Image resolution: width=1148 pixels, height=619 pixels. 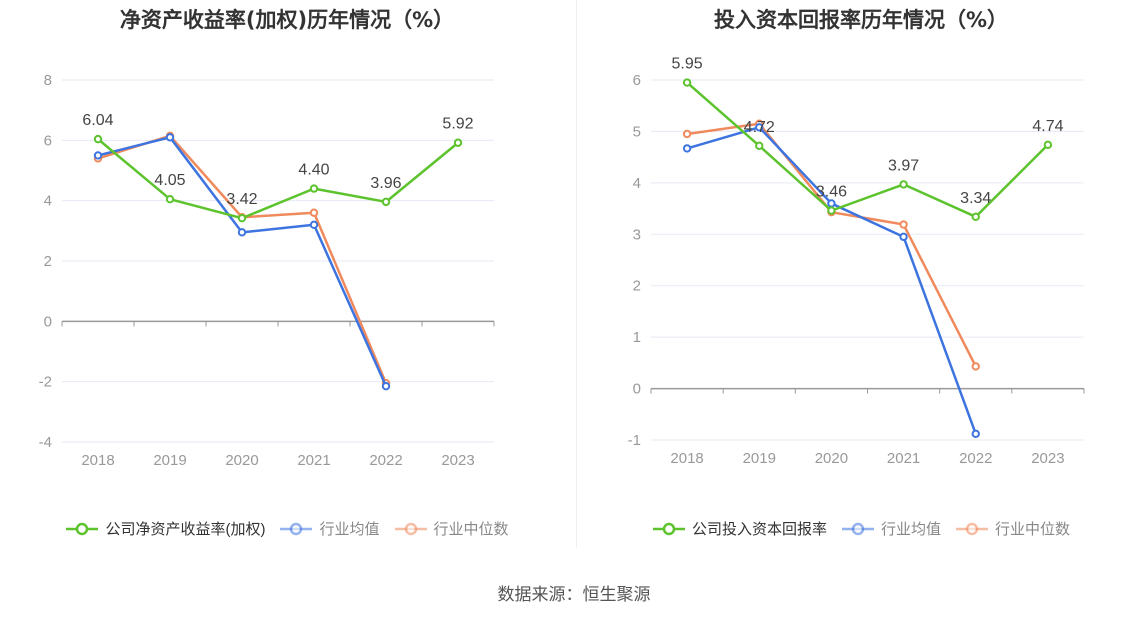 I want to click on data-source-note: 数据来源：恒生聚源, so click(x=574, y=595).